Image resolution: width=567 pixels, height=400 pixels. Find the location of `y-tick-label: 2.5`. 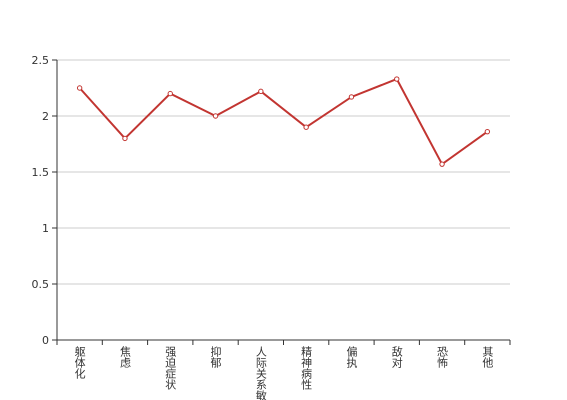

y-tick-label: 2.5 is located at coordinates (41, 60).